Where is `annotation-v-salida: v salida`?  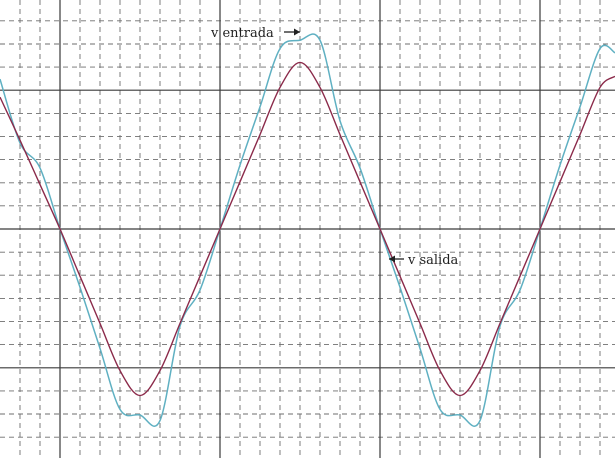 annotation-v-salida: v salida is located at coordinates (424, 260).